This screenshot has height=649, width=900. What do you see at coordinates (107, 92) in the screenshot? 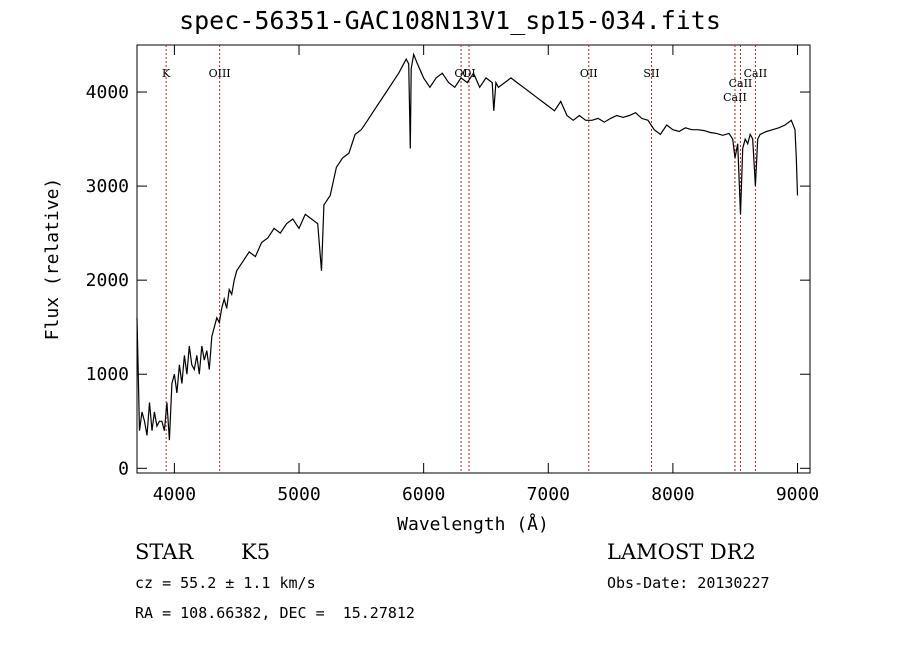
I see `y-tick-label: 4000` at bounding box center [107, 92].